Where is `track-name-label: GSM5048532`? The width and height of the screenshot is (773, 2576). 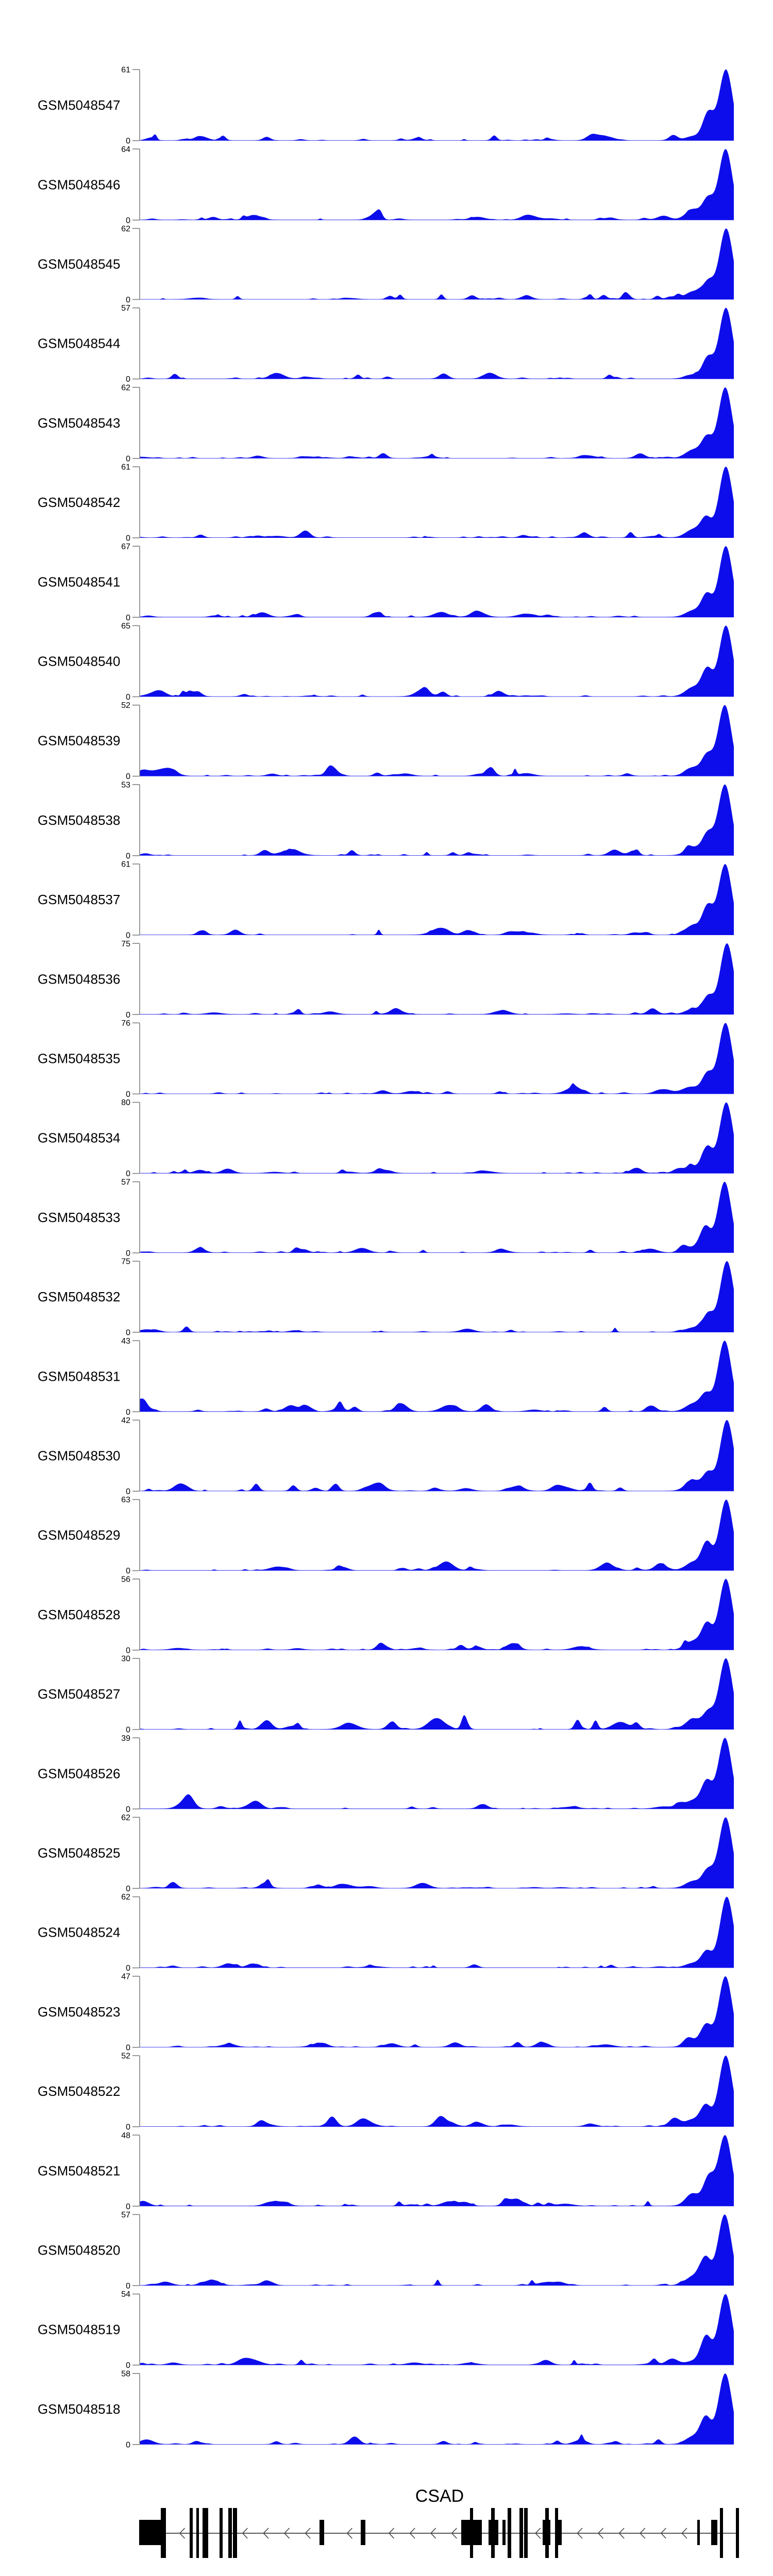 track-name-label: GSM5048532 is located at coordinates (79, 1296).